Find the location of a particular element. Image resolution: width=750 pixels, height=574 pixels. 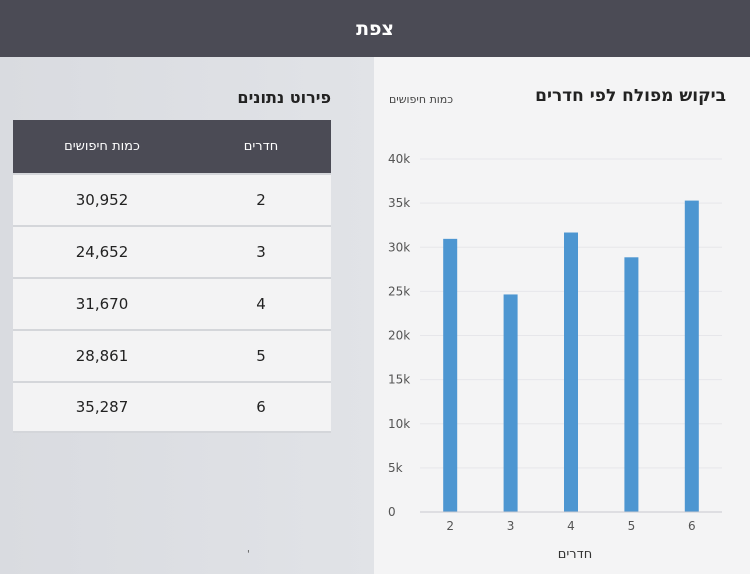

cell-searches: 35,287 is located at coordinates (102, 407).